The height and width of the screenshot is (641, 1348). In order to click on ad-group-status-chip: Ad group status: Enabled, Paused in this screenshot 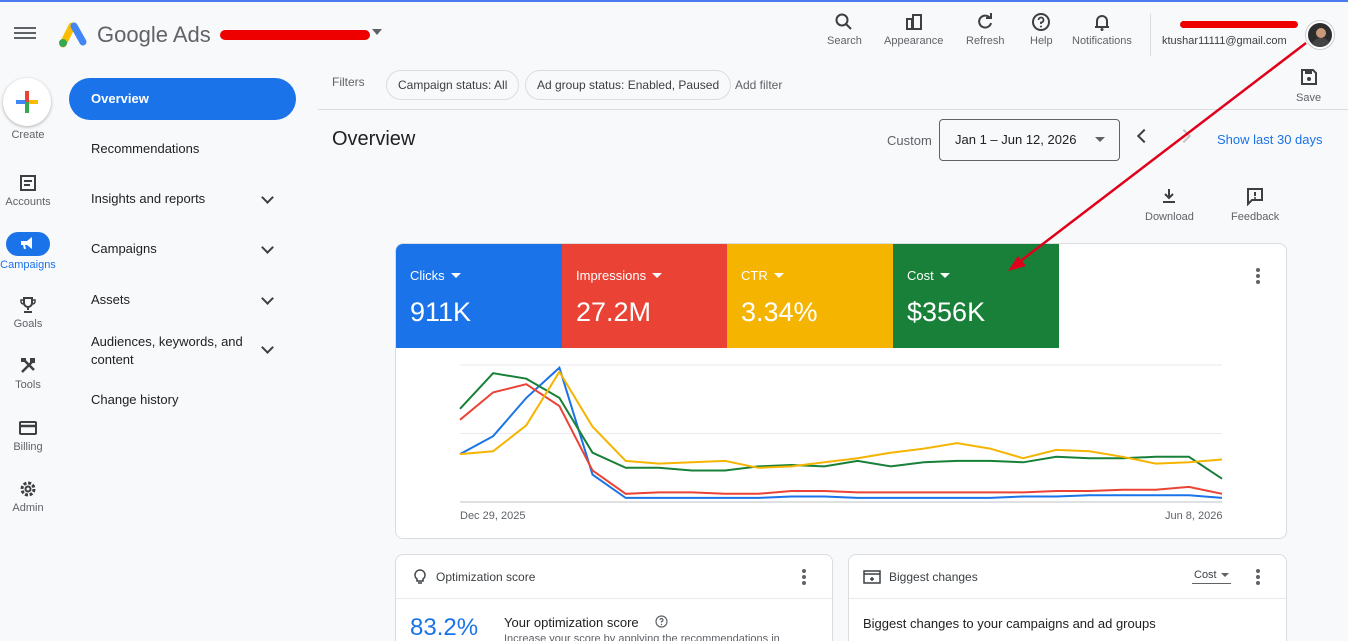, I will do `click(628, 85)`.